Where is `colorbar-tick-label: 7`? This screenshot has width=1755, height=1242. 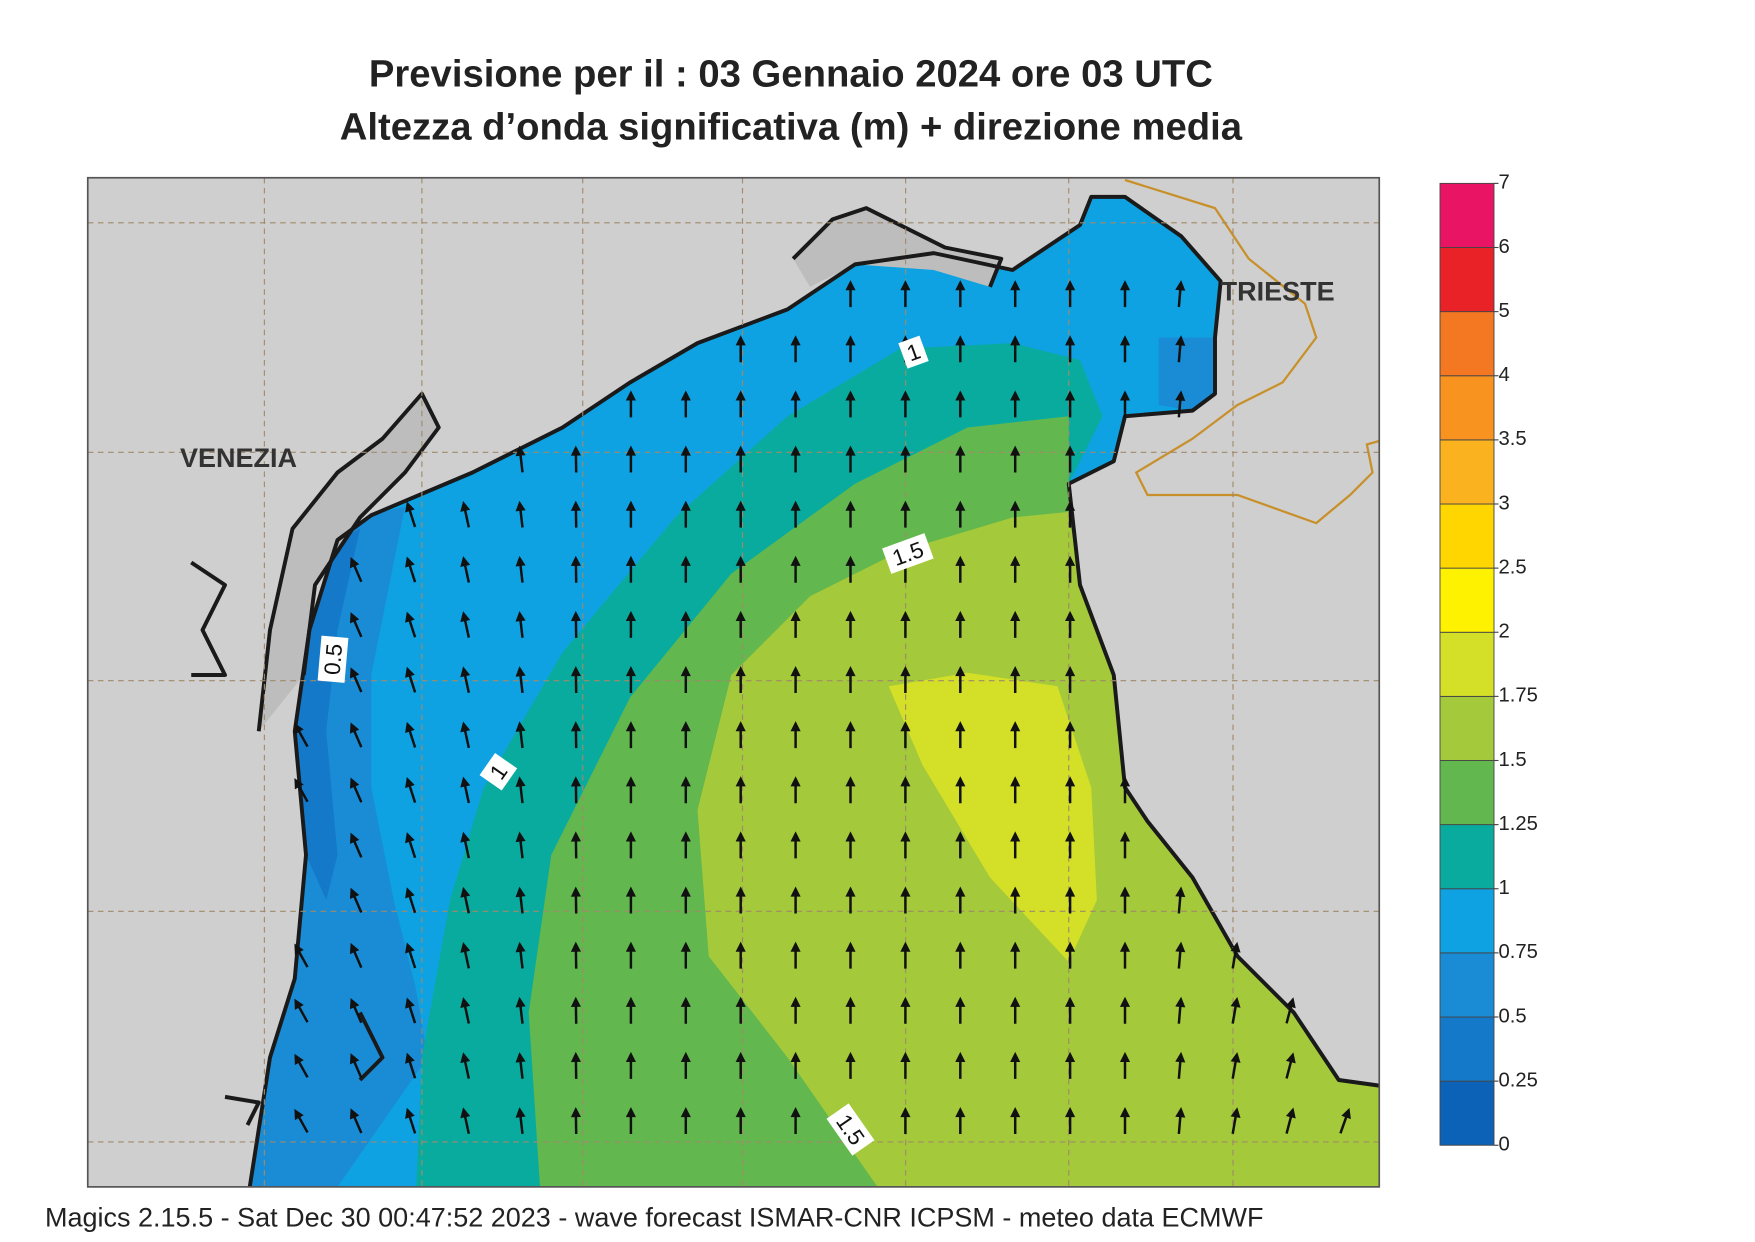
colorbar-tick-label: 7 is located at coordinates (1504, 183).